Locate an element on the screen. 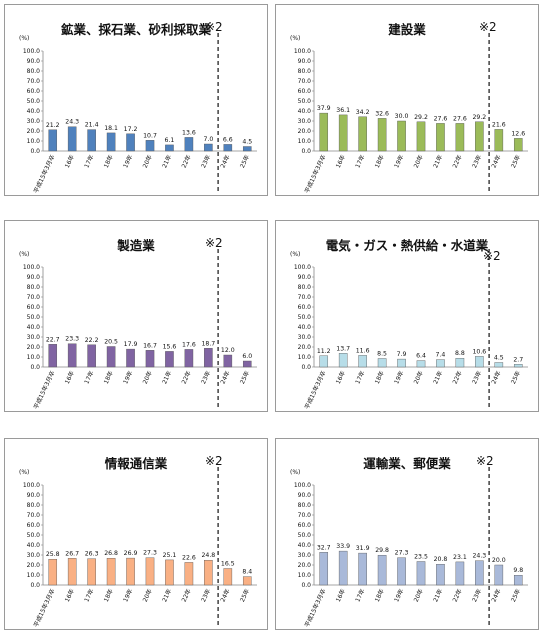  data-label: 2.7 is located at coordinates (518, 359).